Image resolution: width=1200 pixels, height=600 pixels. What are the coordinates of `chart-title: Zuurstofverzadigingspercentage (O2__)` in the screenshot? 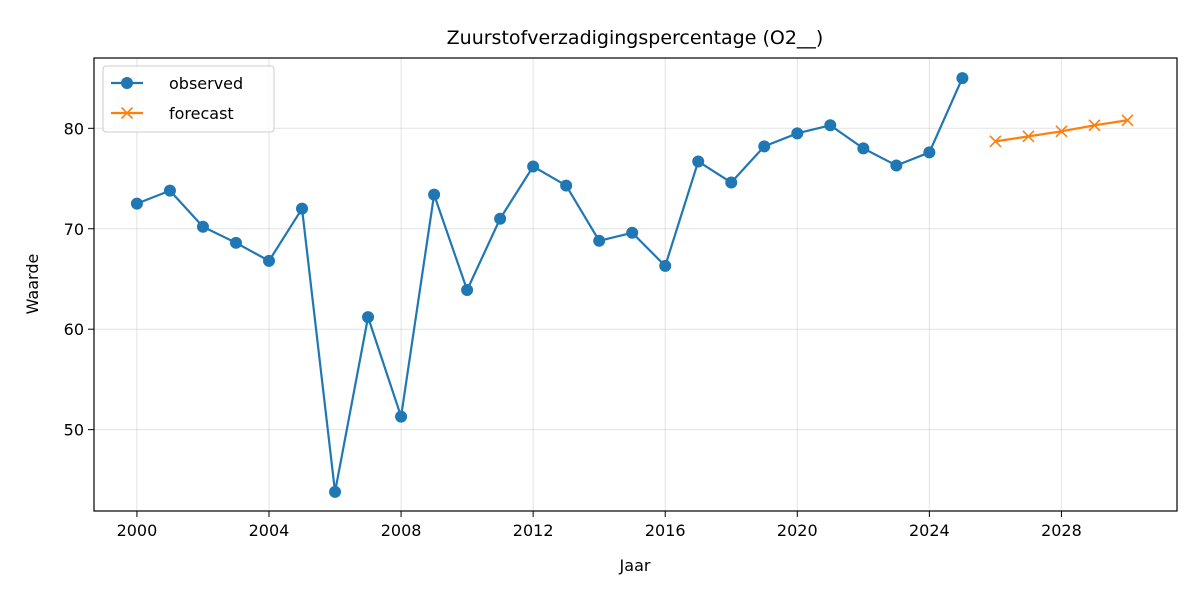 It's located at (635, 38).